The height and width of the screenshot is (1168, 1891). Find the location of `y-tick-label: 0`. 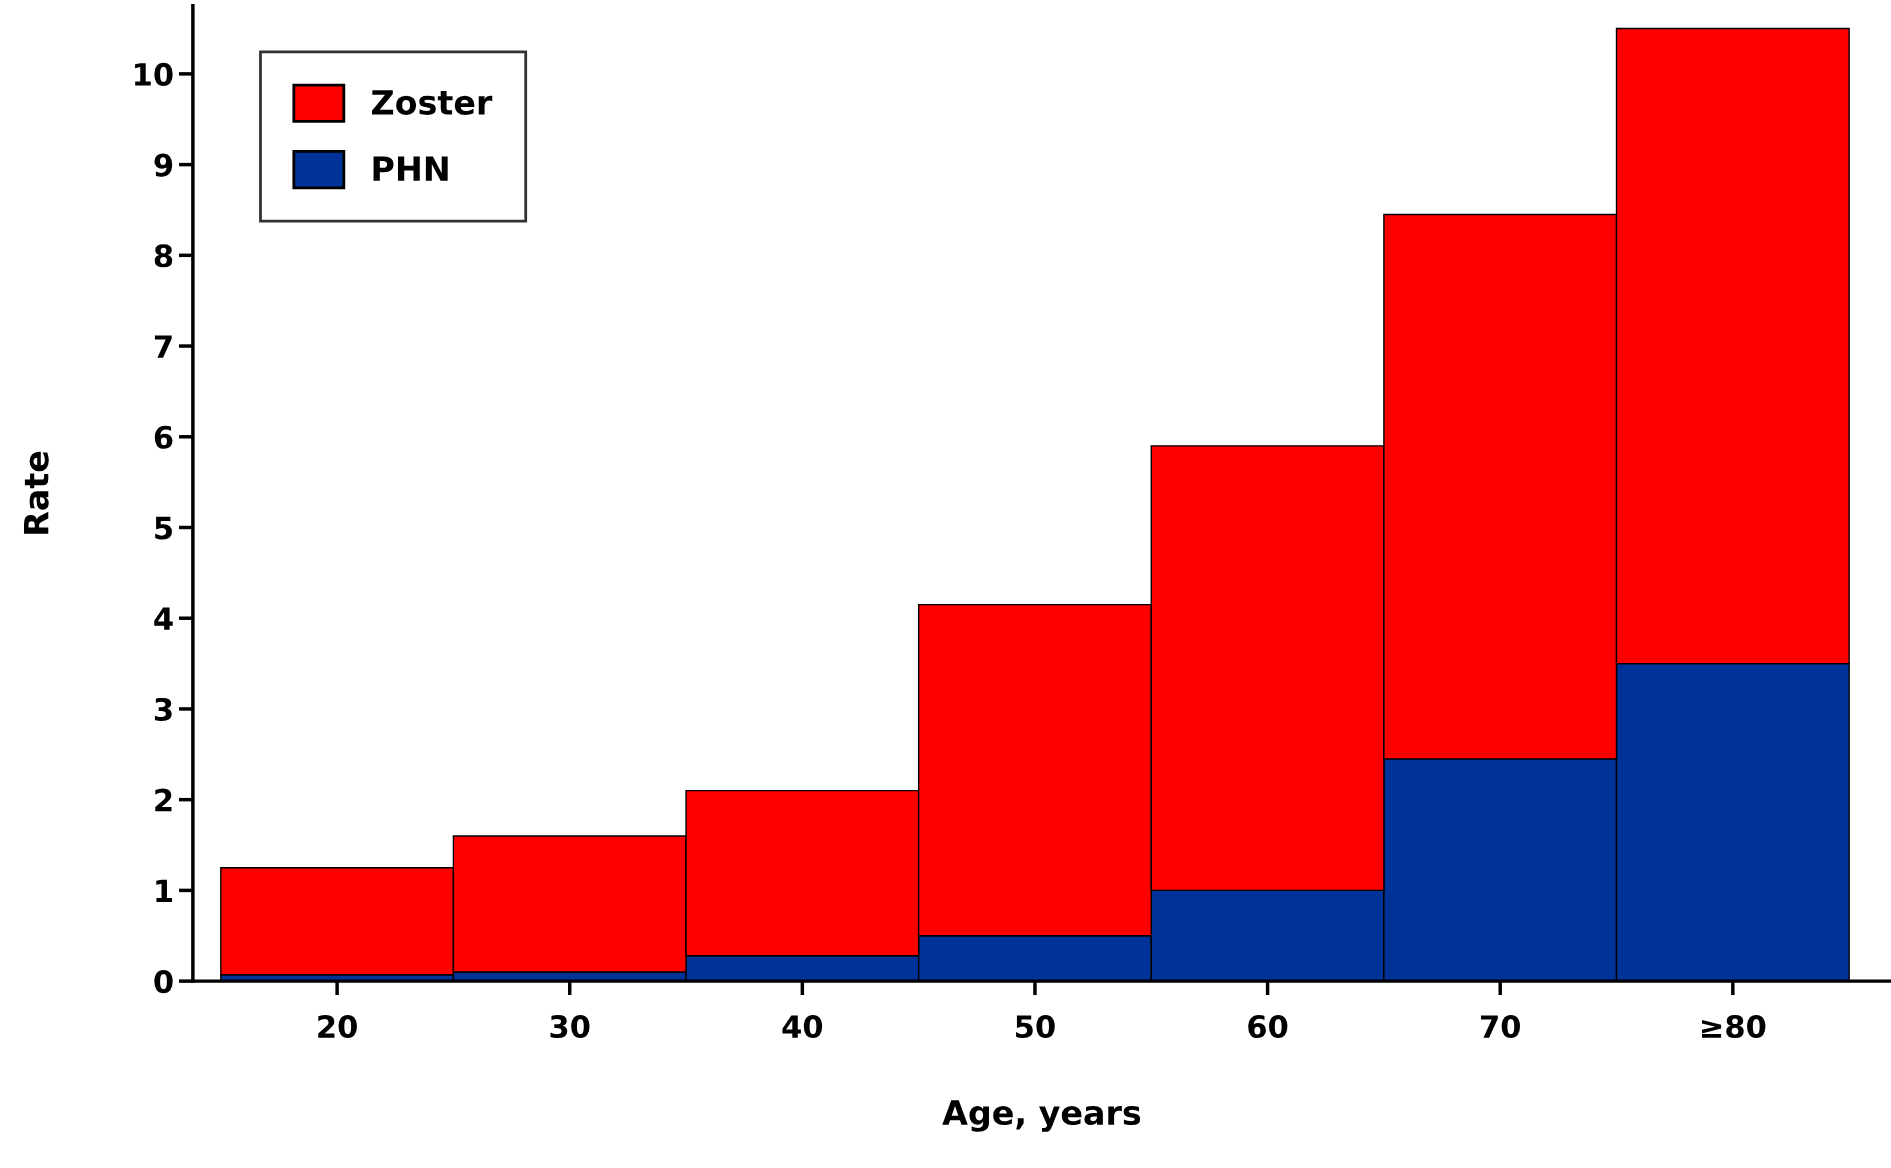

y-tick-label: 0 is located at coordinates (163, 982).